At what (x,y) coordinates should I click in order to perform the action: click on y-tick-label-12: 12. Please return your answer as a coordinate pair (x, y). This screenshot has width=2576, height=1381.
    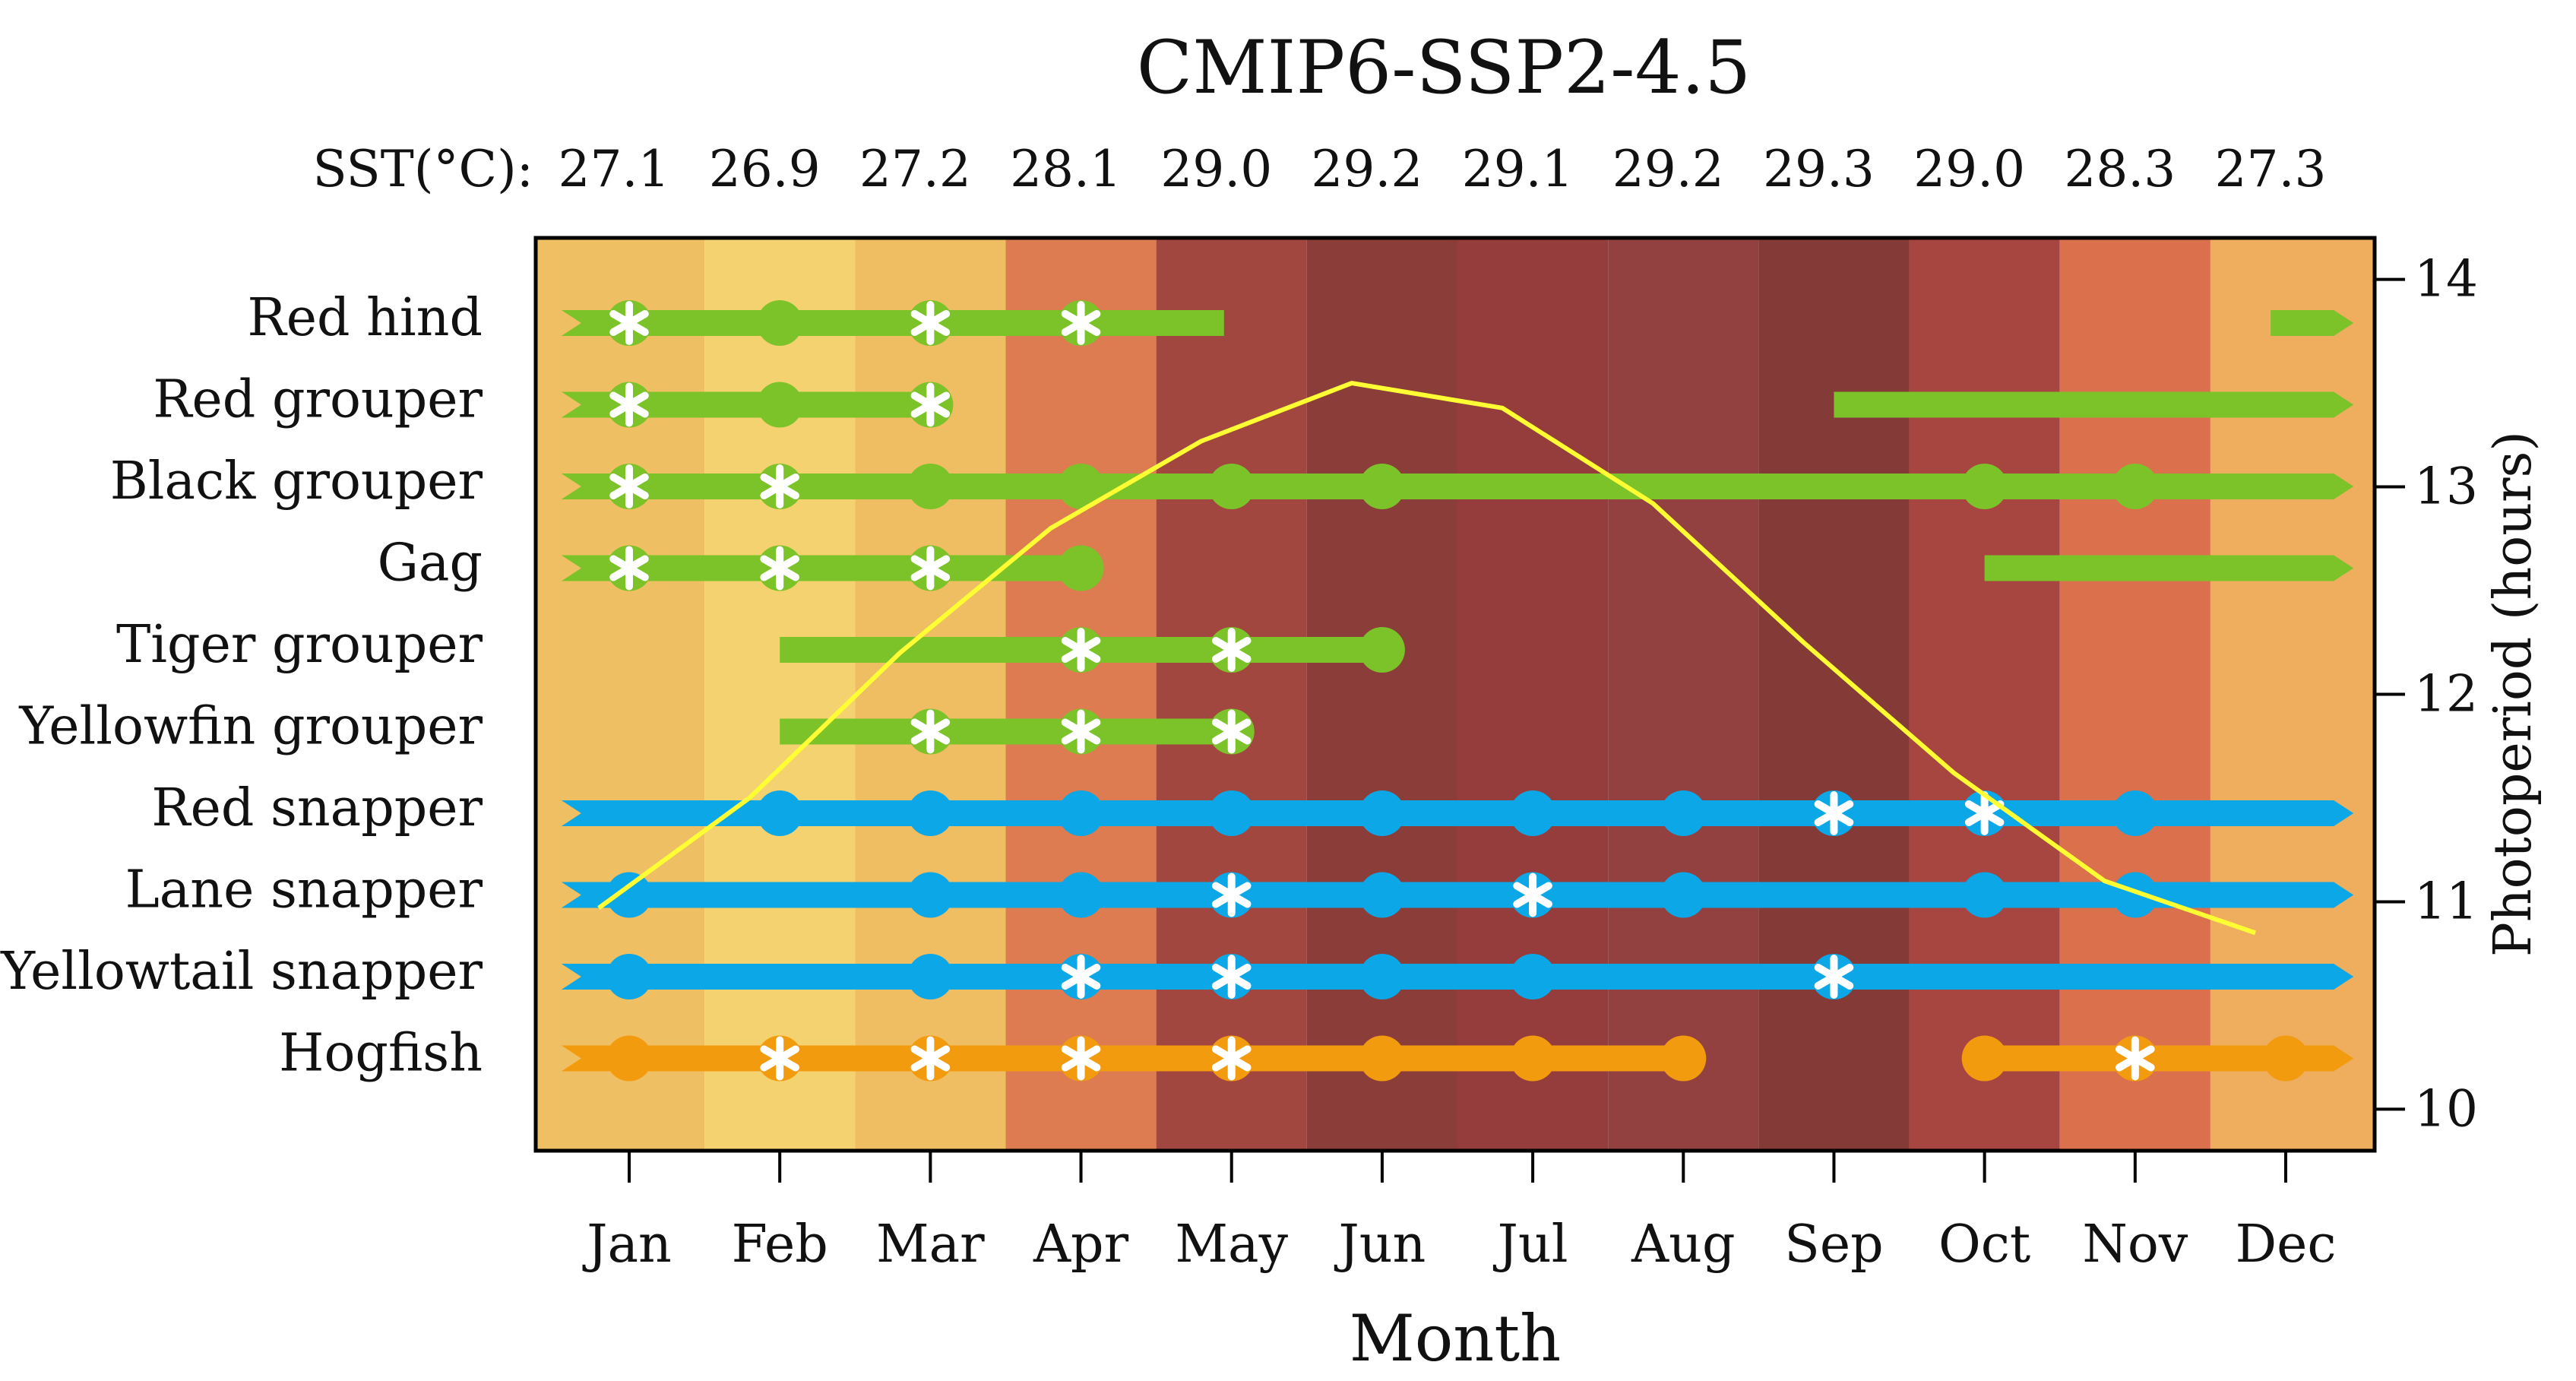
    Looking at the image, I should click on (2446, 694).